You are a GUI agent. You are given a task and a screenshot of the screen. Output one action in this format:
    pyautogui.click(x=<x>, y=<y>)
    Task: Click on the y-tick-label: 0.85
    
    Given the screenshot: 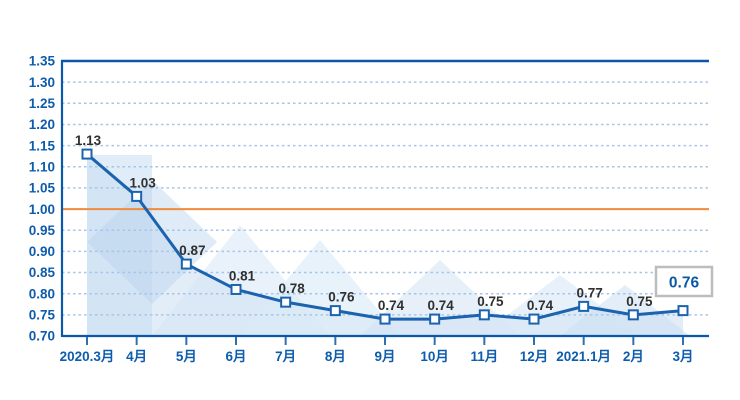 What is the action you would take?
    pyautogui.click(x=42, y=272)
    